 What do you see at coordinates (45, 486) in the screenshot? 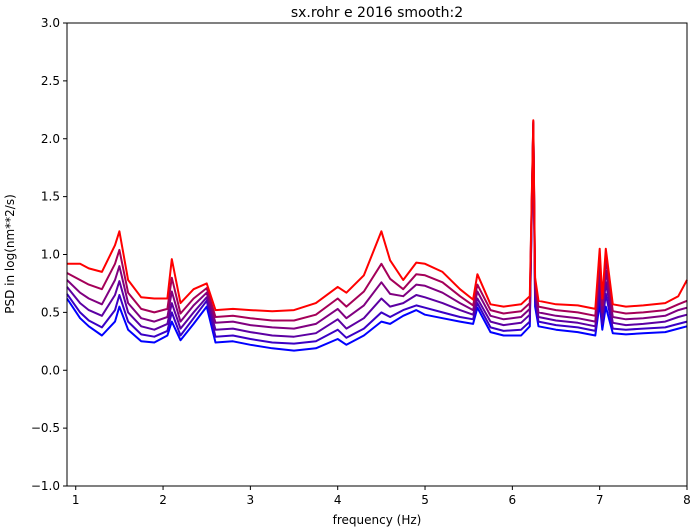
I see `y-tick-label: −1.0` at bounding box center [45, 486].